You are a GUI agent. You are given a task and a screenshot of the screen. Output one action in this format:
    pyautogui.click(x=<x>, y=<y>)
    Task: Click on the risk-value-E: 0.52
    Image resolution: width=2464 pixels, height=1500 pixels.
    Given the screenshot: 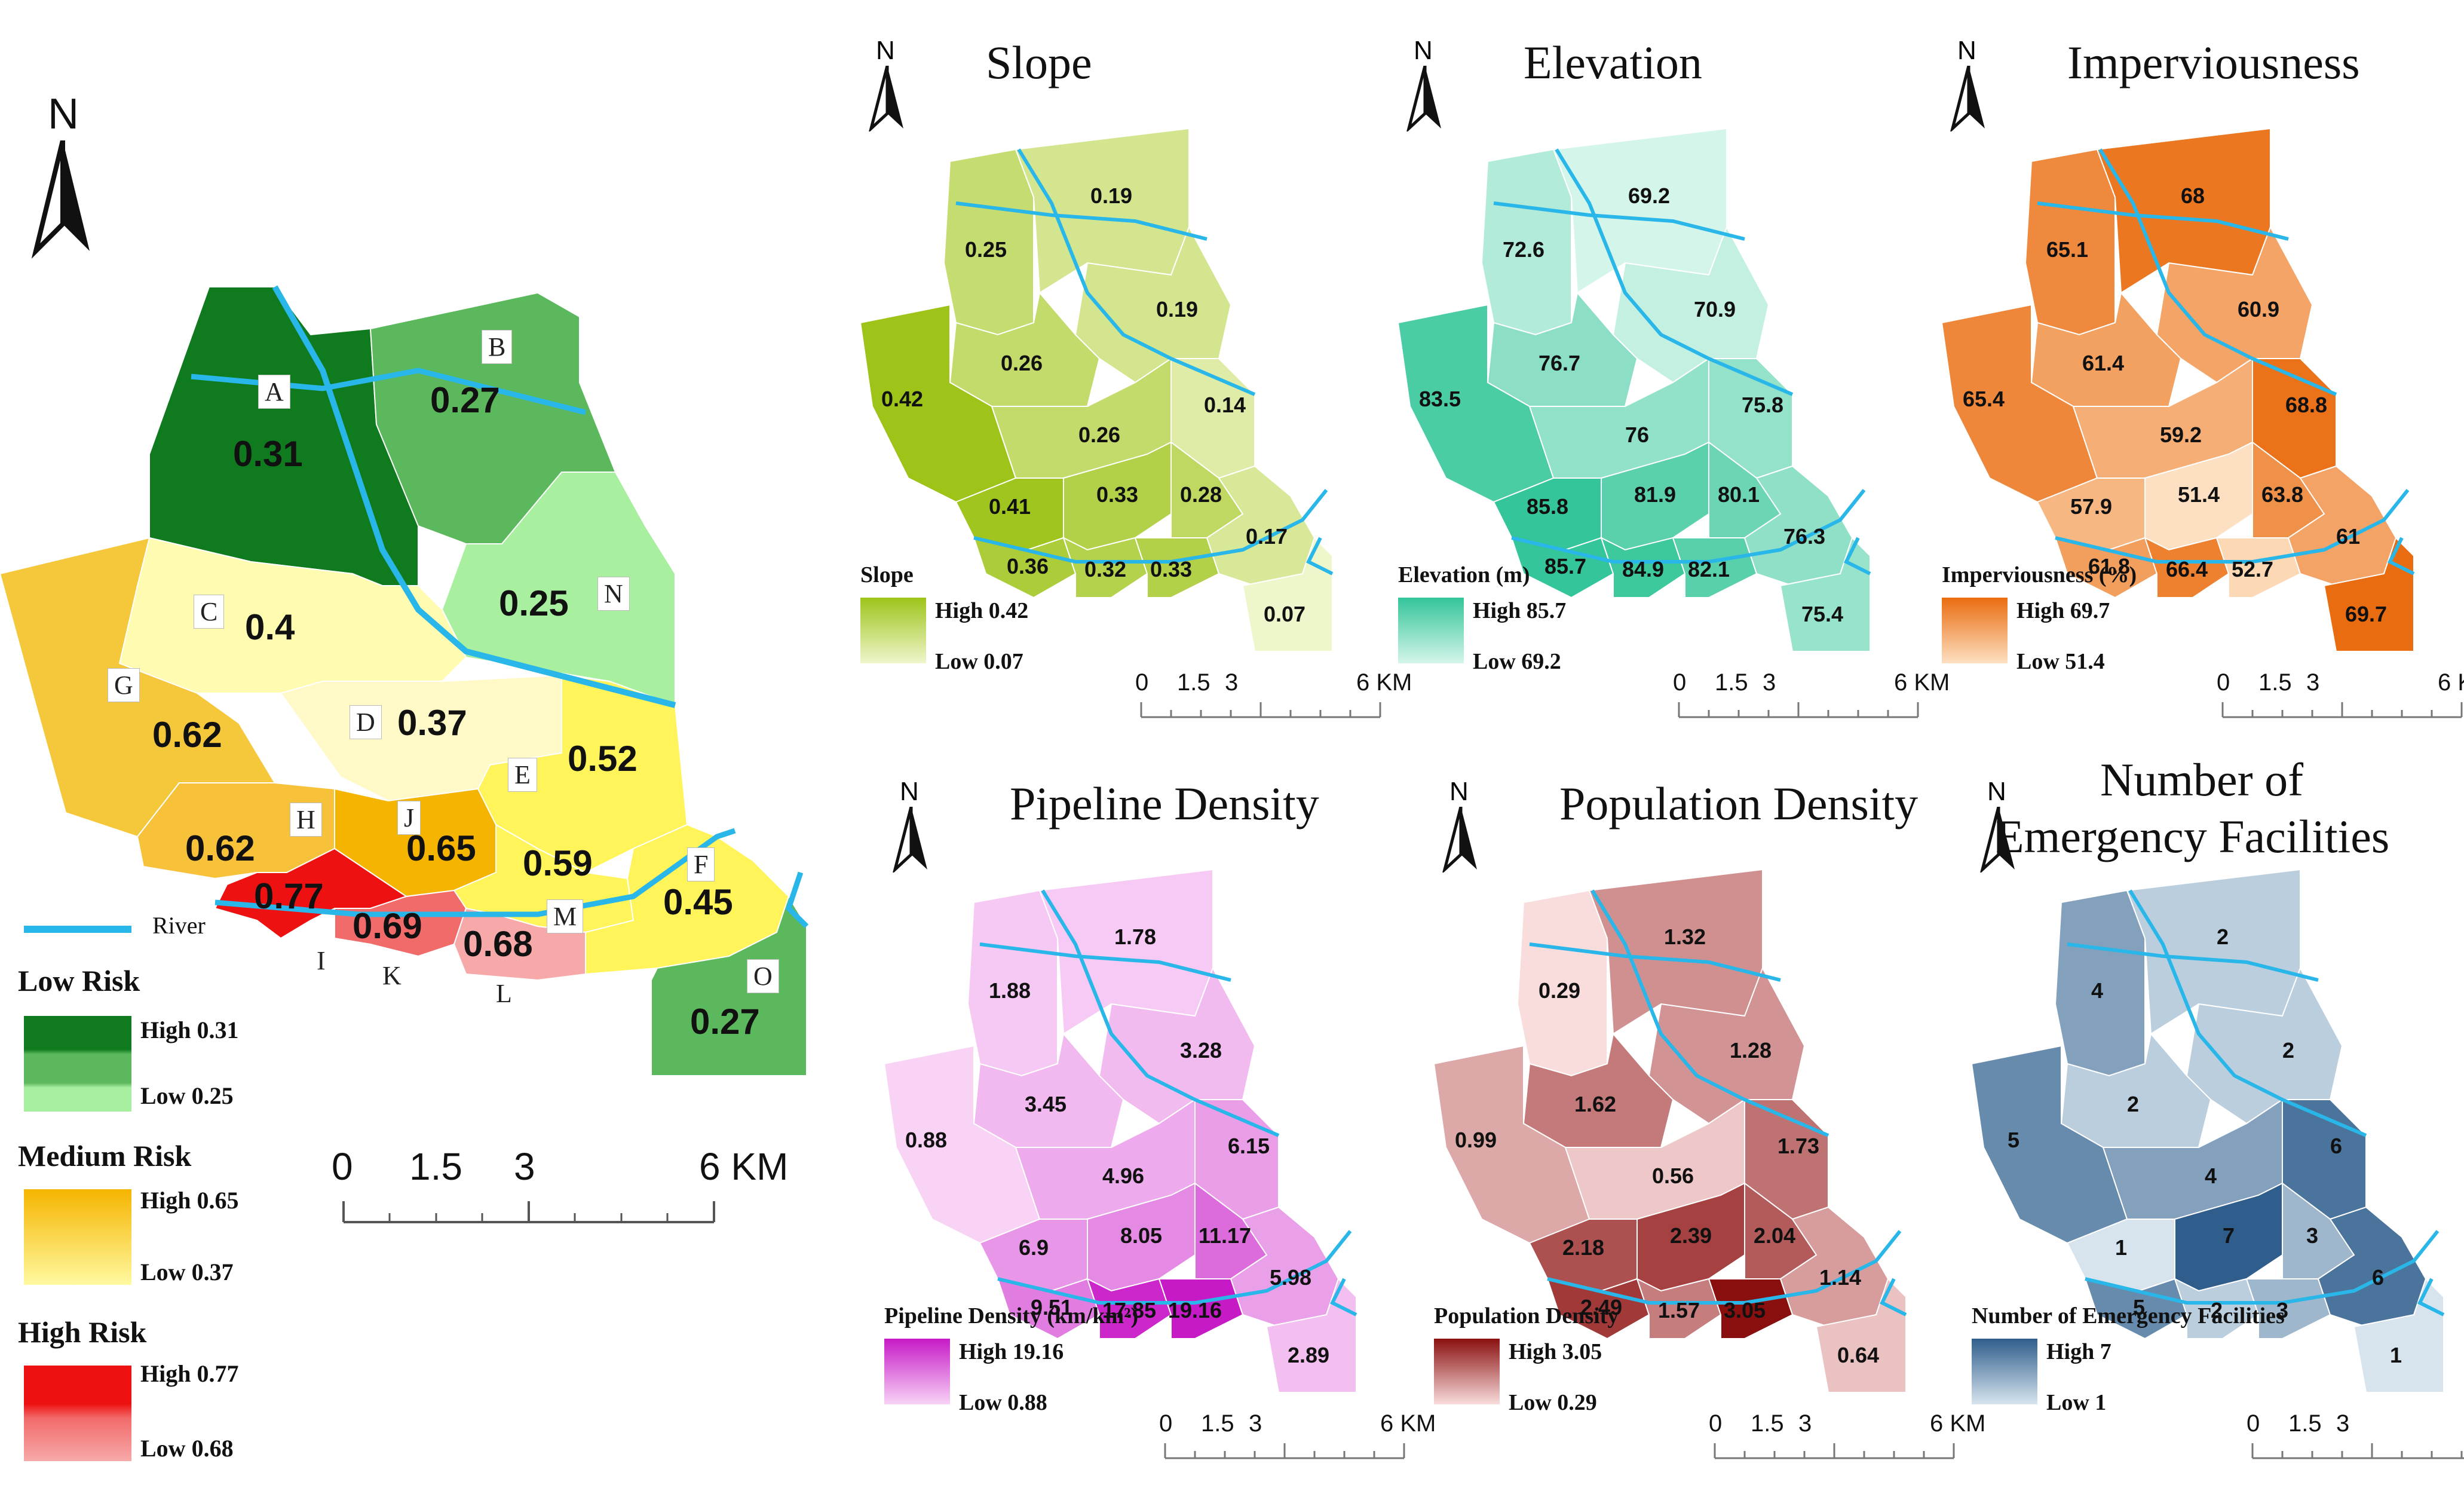 What is the action you would take?
    pyautogui.click(x=603, y=759)
    